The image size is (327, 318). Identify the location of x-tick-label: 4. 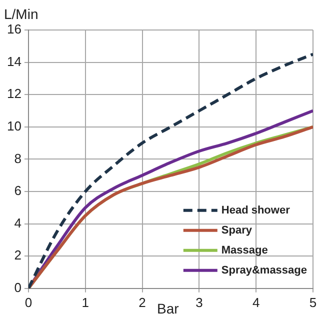
(256, 302).